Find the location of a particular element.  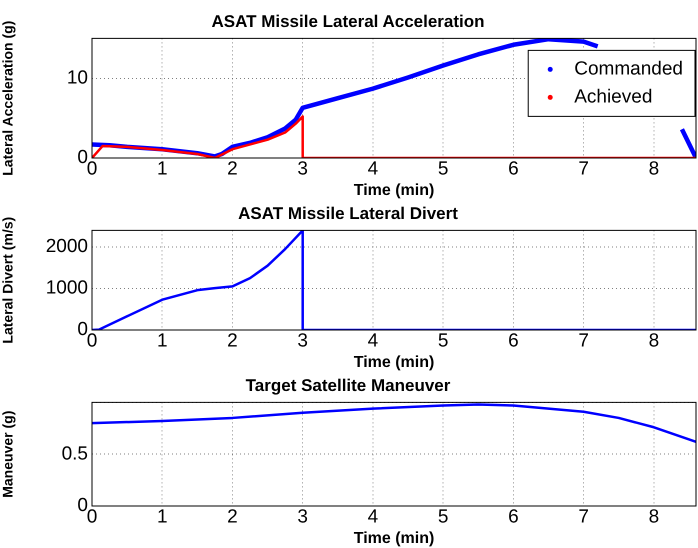

y-axis-title: Lateral Divert (m/s) is located at coordinates (8, 280).